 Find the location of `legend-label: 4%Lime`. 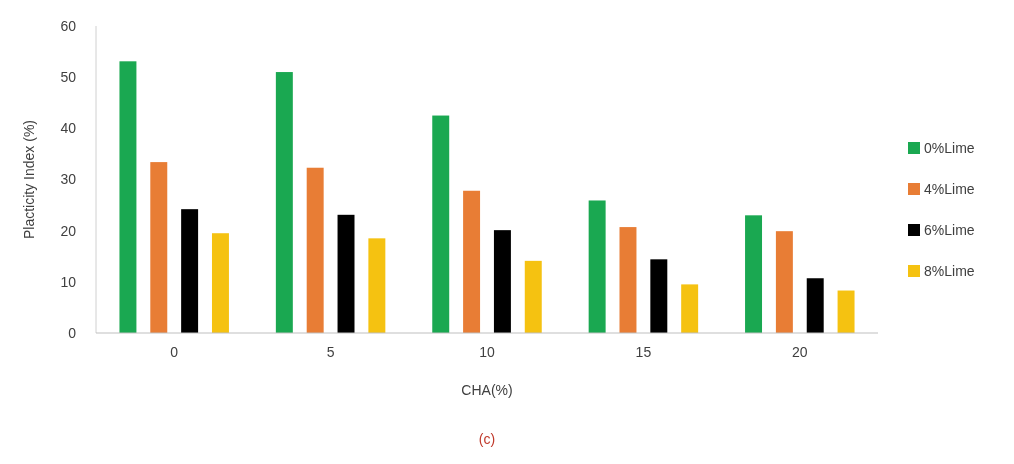

legend-label: 4%Lime is located at coordinates (949, 188).